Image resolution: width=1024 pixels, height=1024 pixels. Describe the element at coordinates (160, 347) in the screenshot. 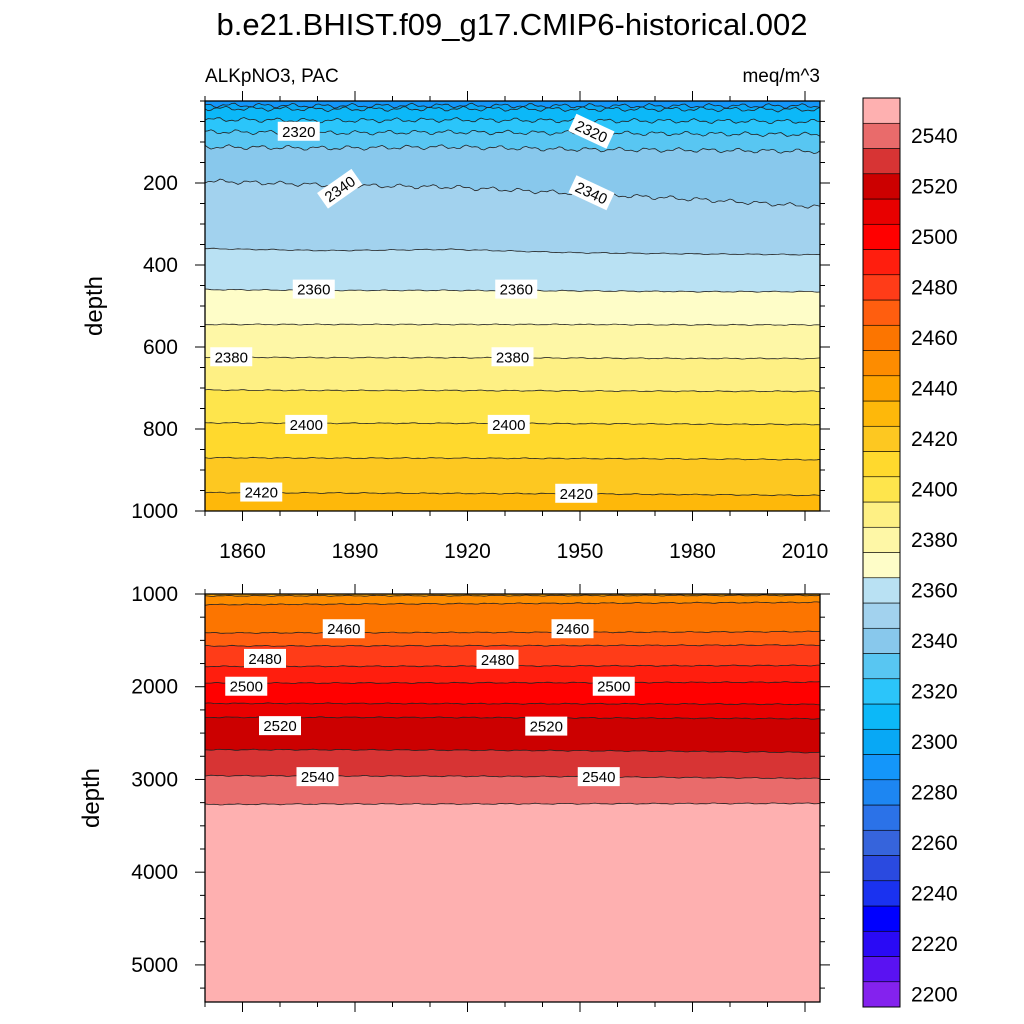

I see `y-tick-label: 600` at that location.